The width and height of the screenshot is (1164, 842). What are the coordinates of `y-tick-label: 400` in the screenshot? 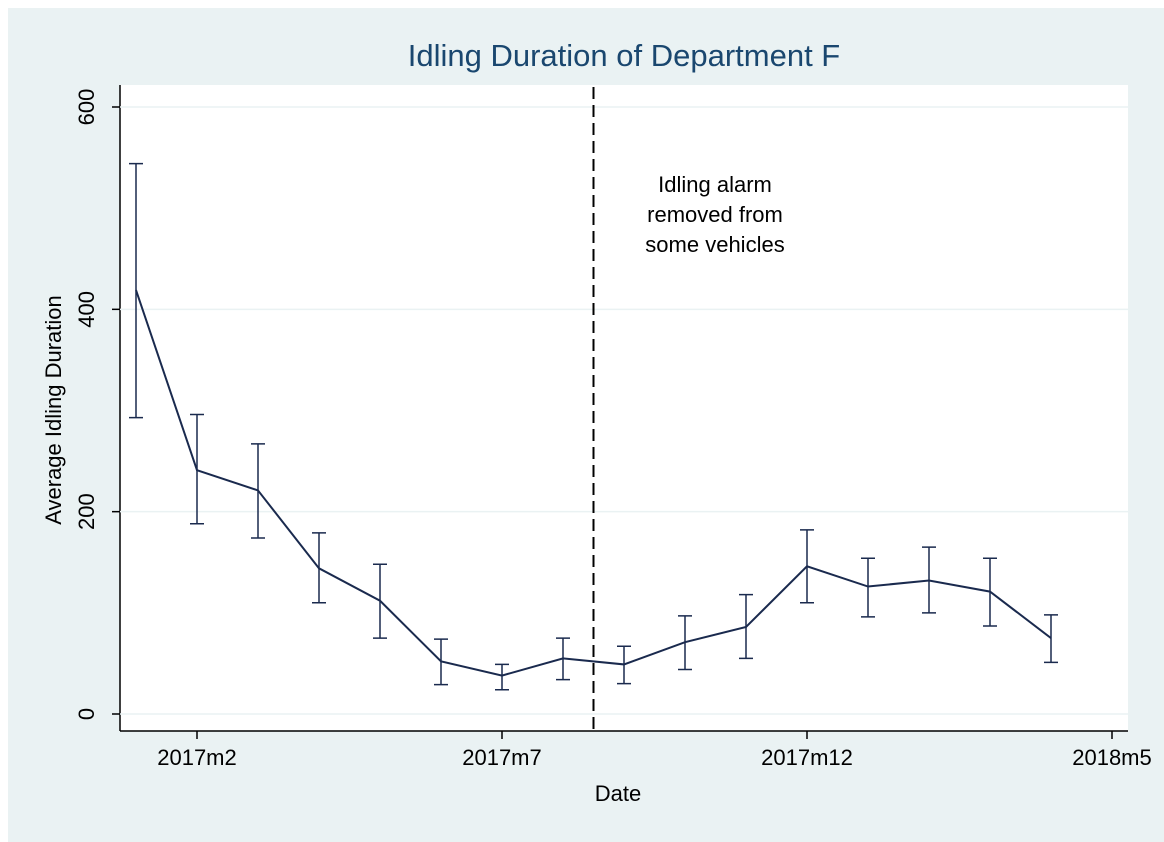 It's located at (86, 309).